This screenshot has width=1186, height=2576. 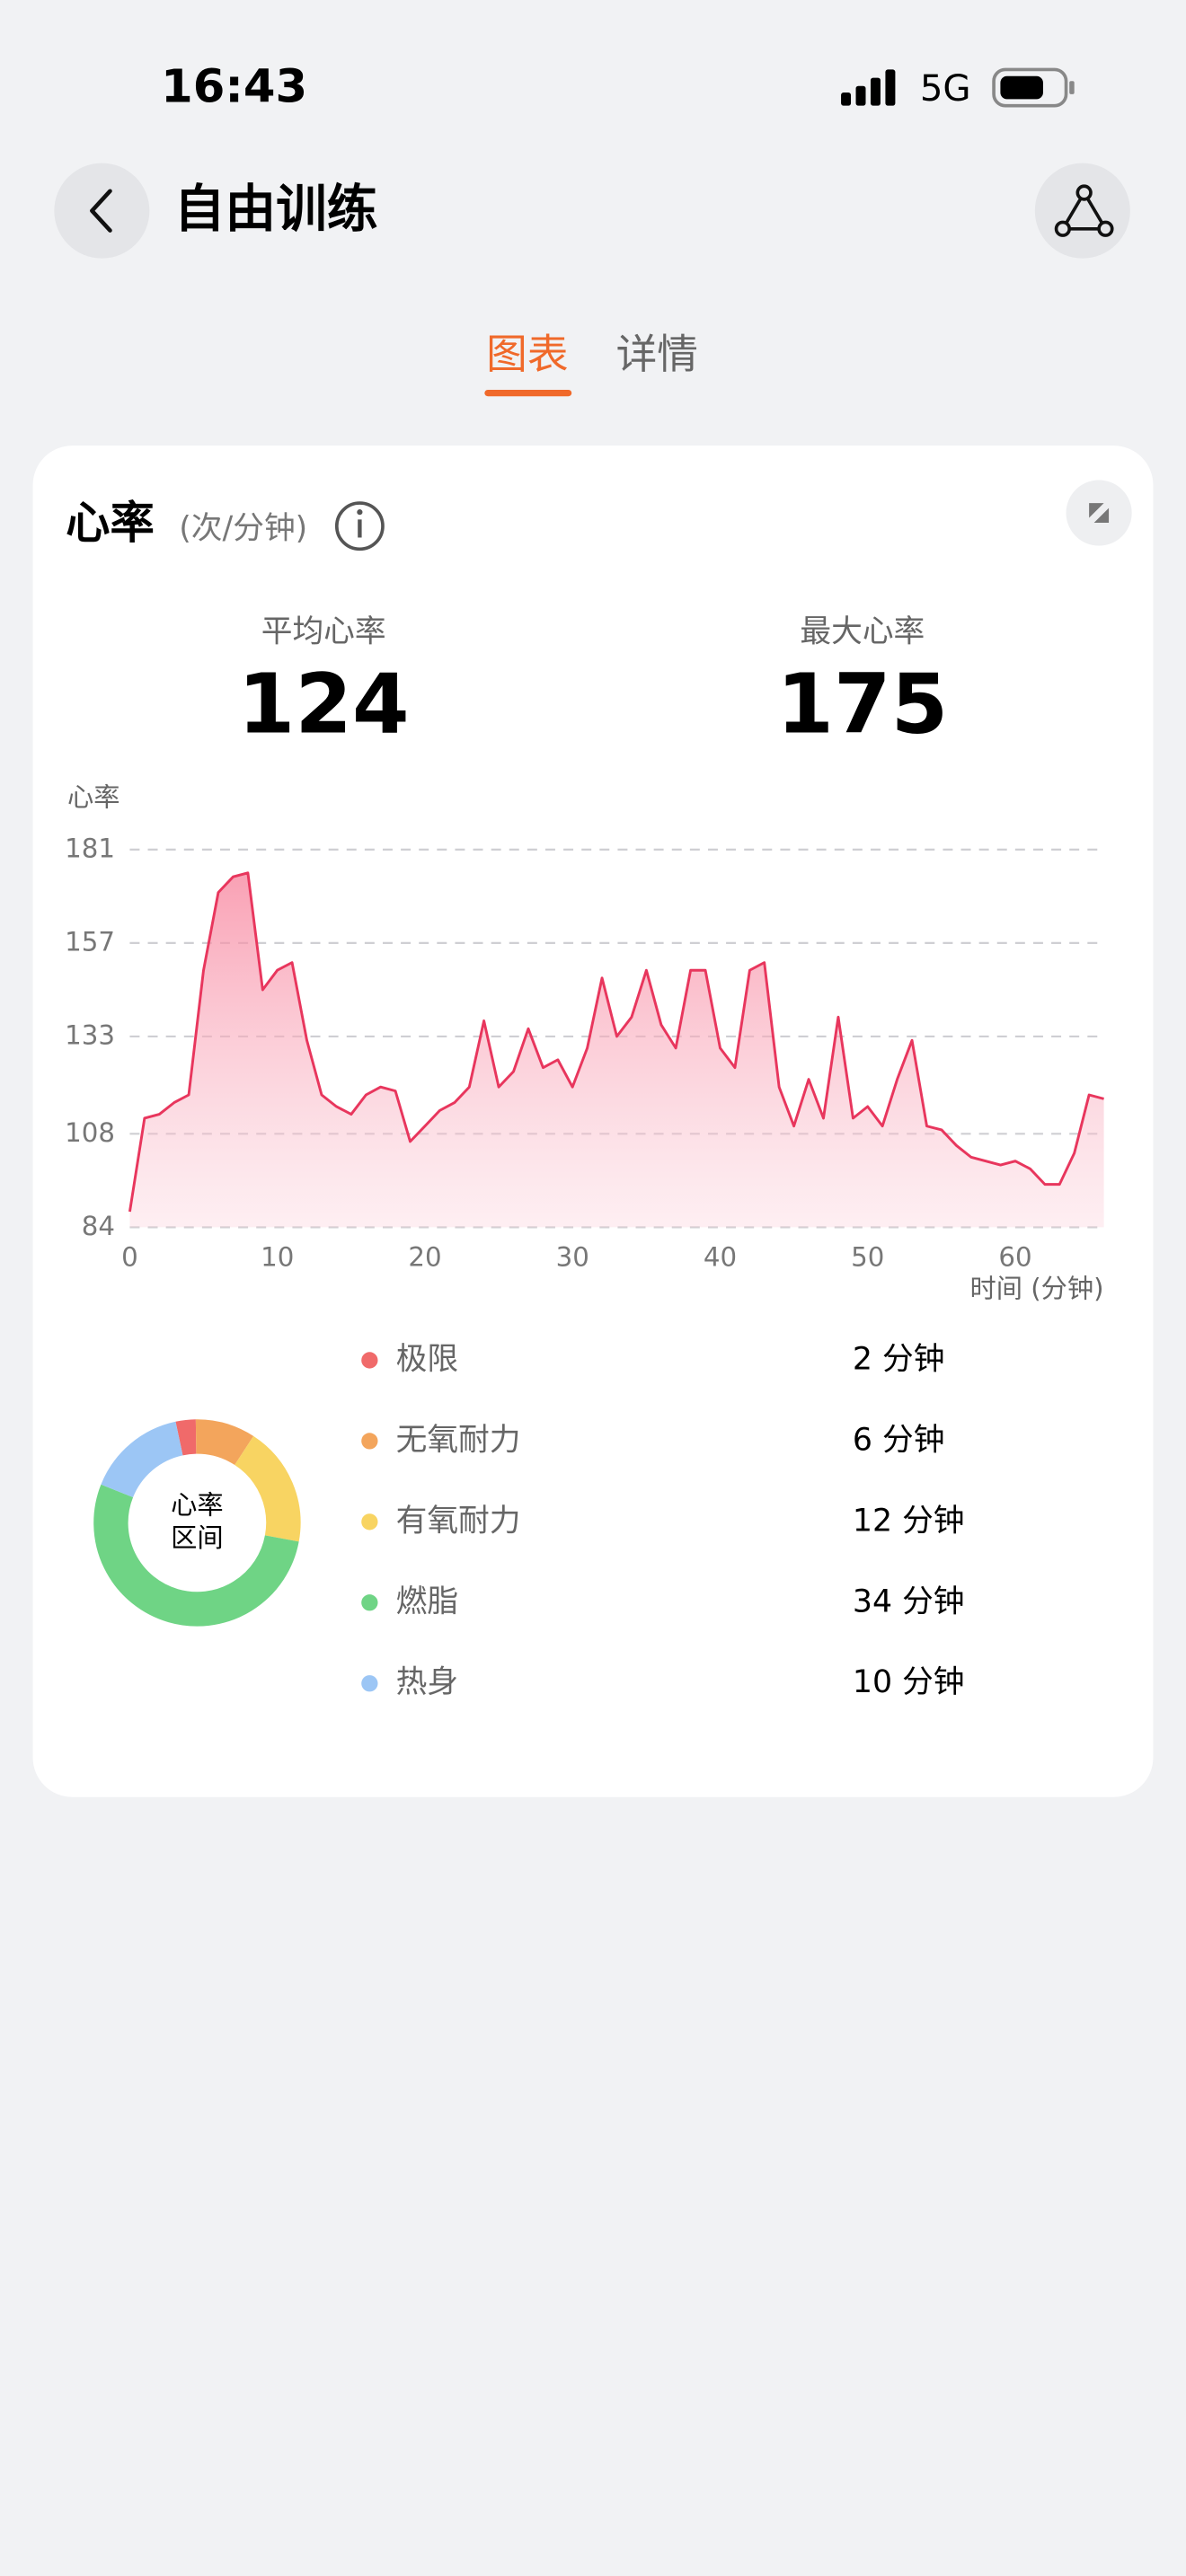 I want to click on network-label: 5G, so click(x=945, y=89).